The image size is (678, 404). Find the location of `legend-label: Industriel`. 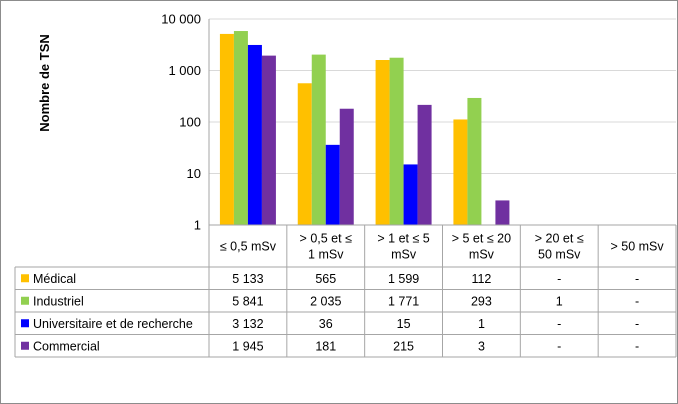

legend-label: Industriel is located at coordinates (58, 301).